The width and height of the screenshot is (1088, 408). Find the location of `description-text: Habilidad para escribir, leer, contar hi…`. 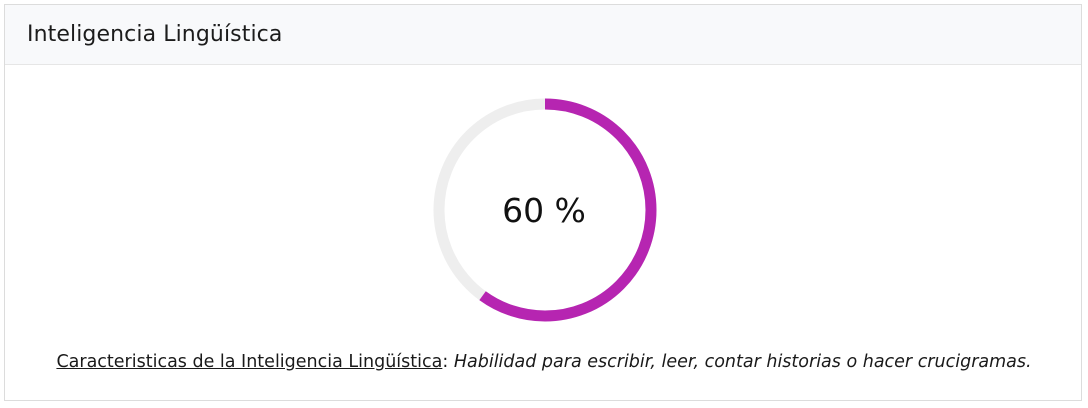

description-text: Habilidad para escribir, leer, contar hi… is located at coordinates (742, 362).